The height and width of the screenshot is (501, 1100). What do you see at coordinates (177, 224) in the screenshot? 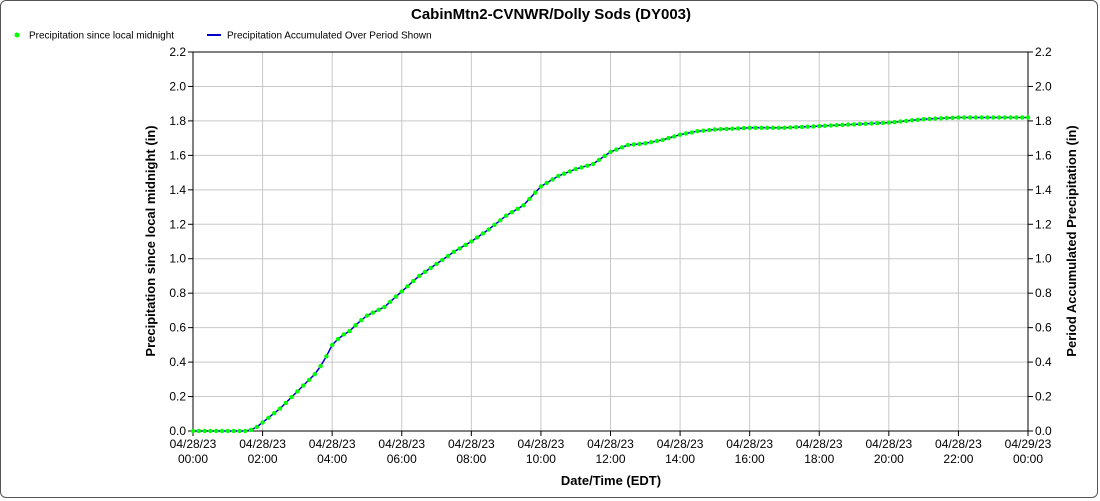
I see `y-tick-label-left: 1.2` at bounding box center [177, 224].